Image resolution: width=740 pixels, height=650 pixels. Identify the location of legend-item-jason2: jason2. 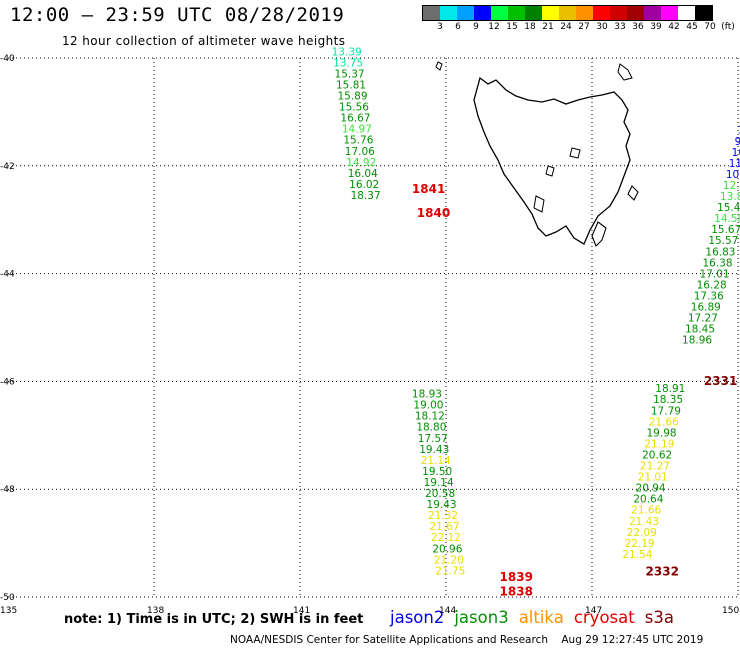
(417, 617).